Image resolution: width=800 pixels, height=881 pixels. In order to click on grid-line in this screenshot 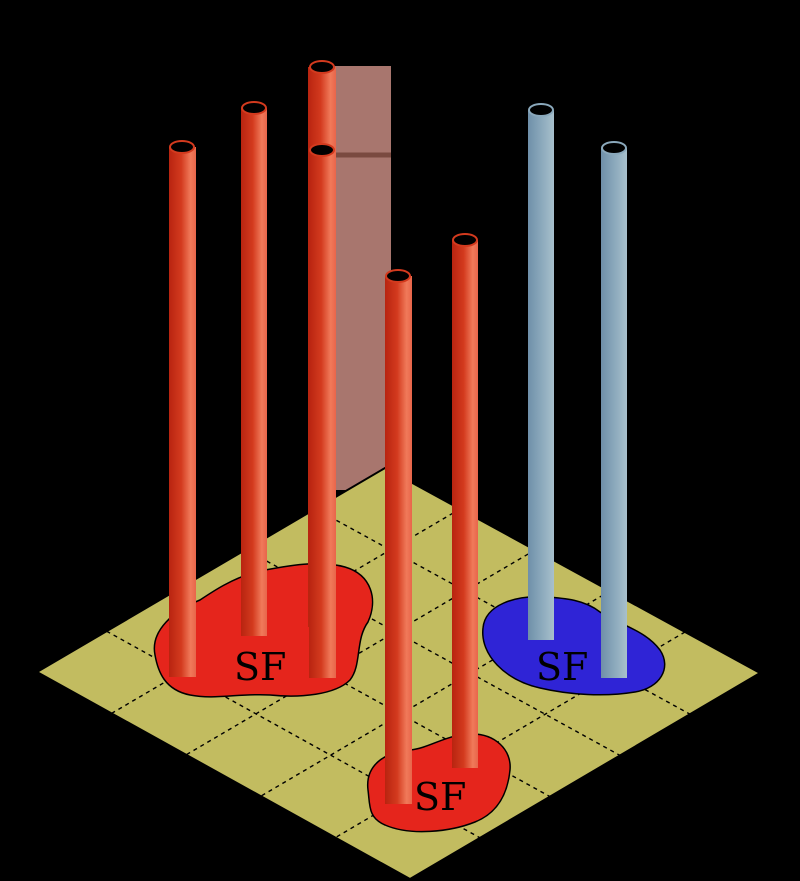, I will do `click(433, 652)`.